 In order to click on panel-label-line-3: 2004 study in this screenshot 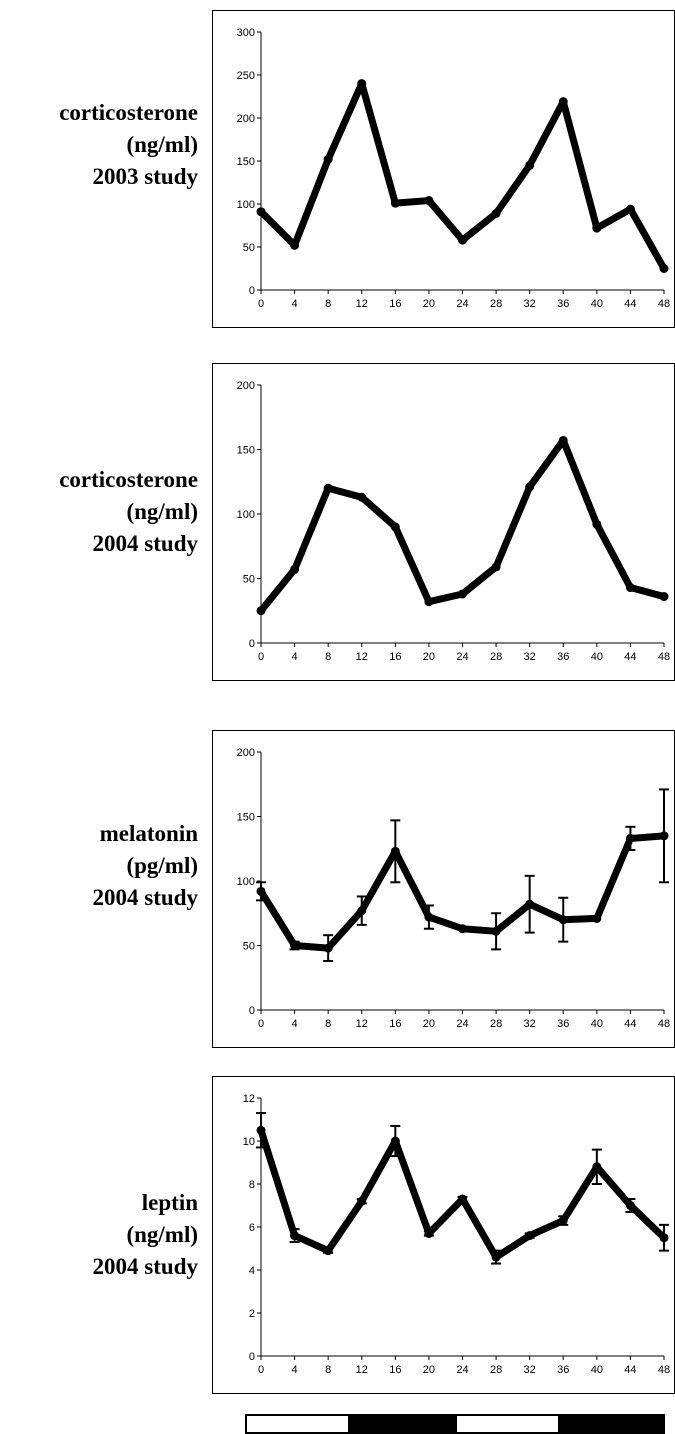, I will do `click(145, 1266)`.